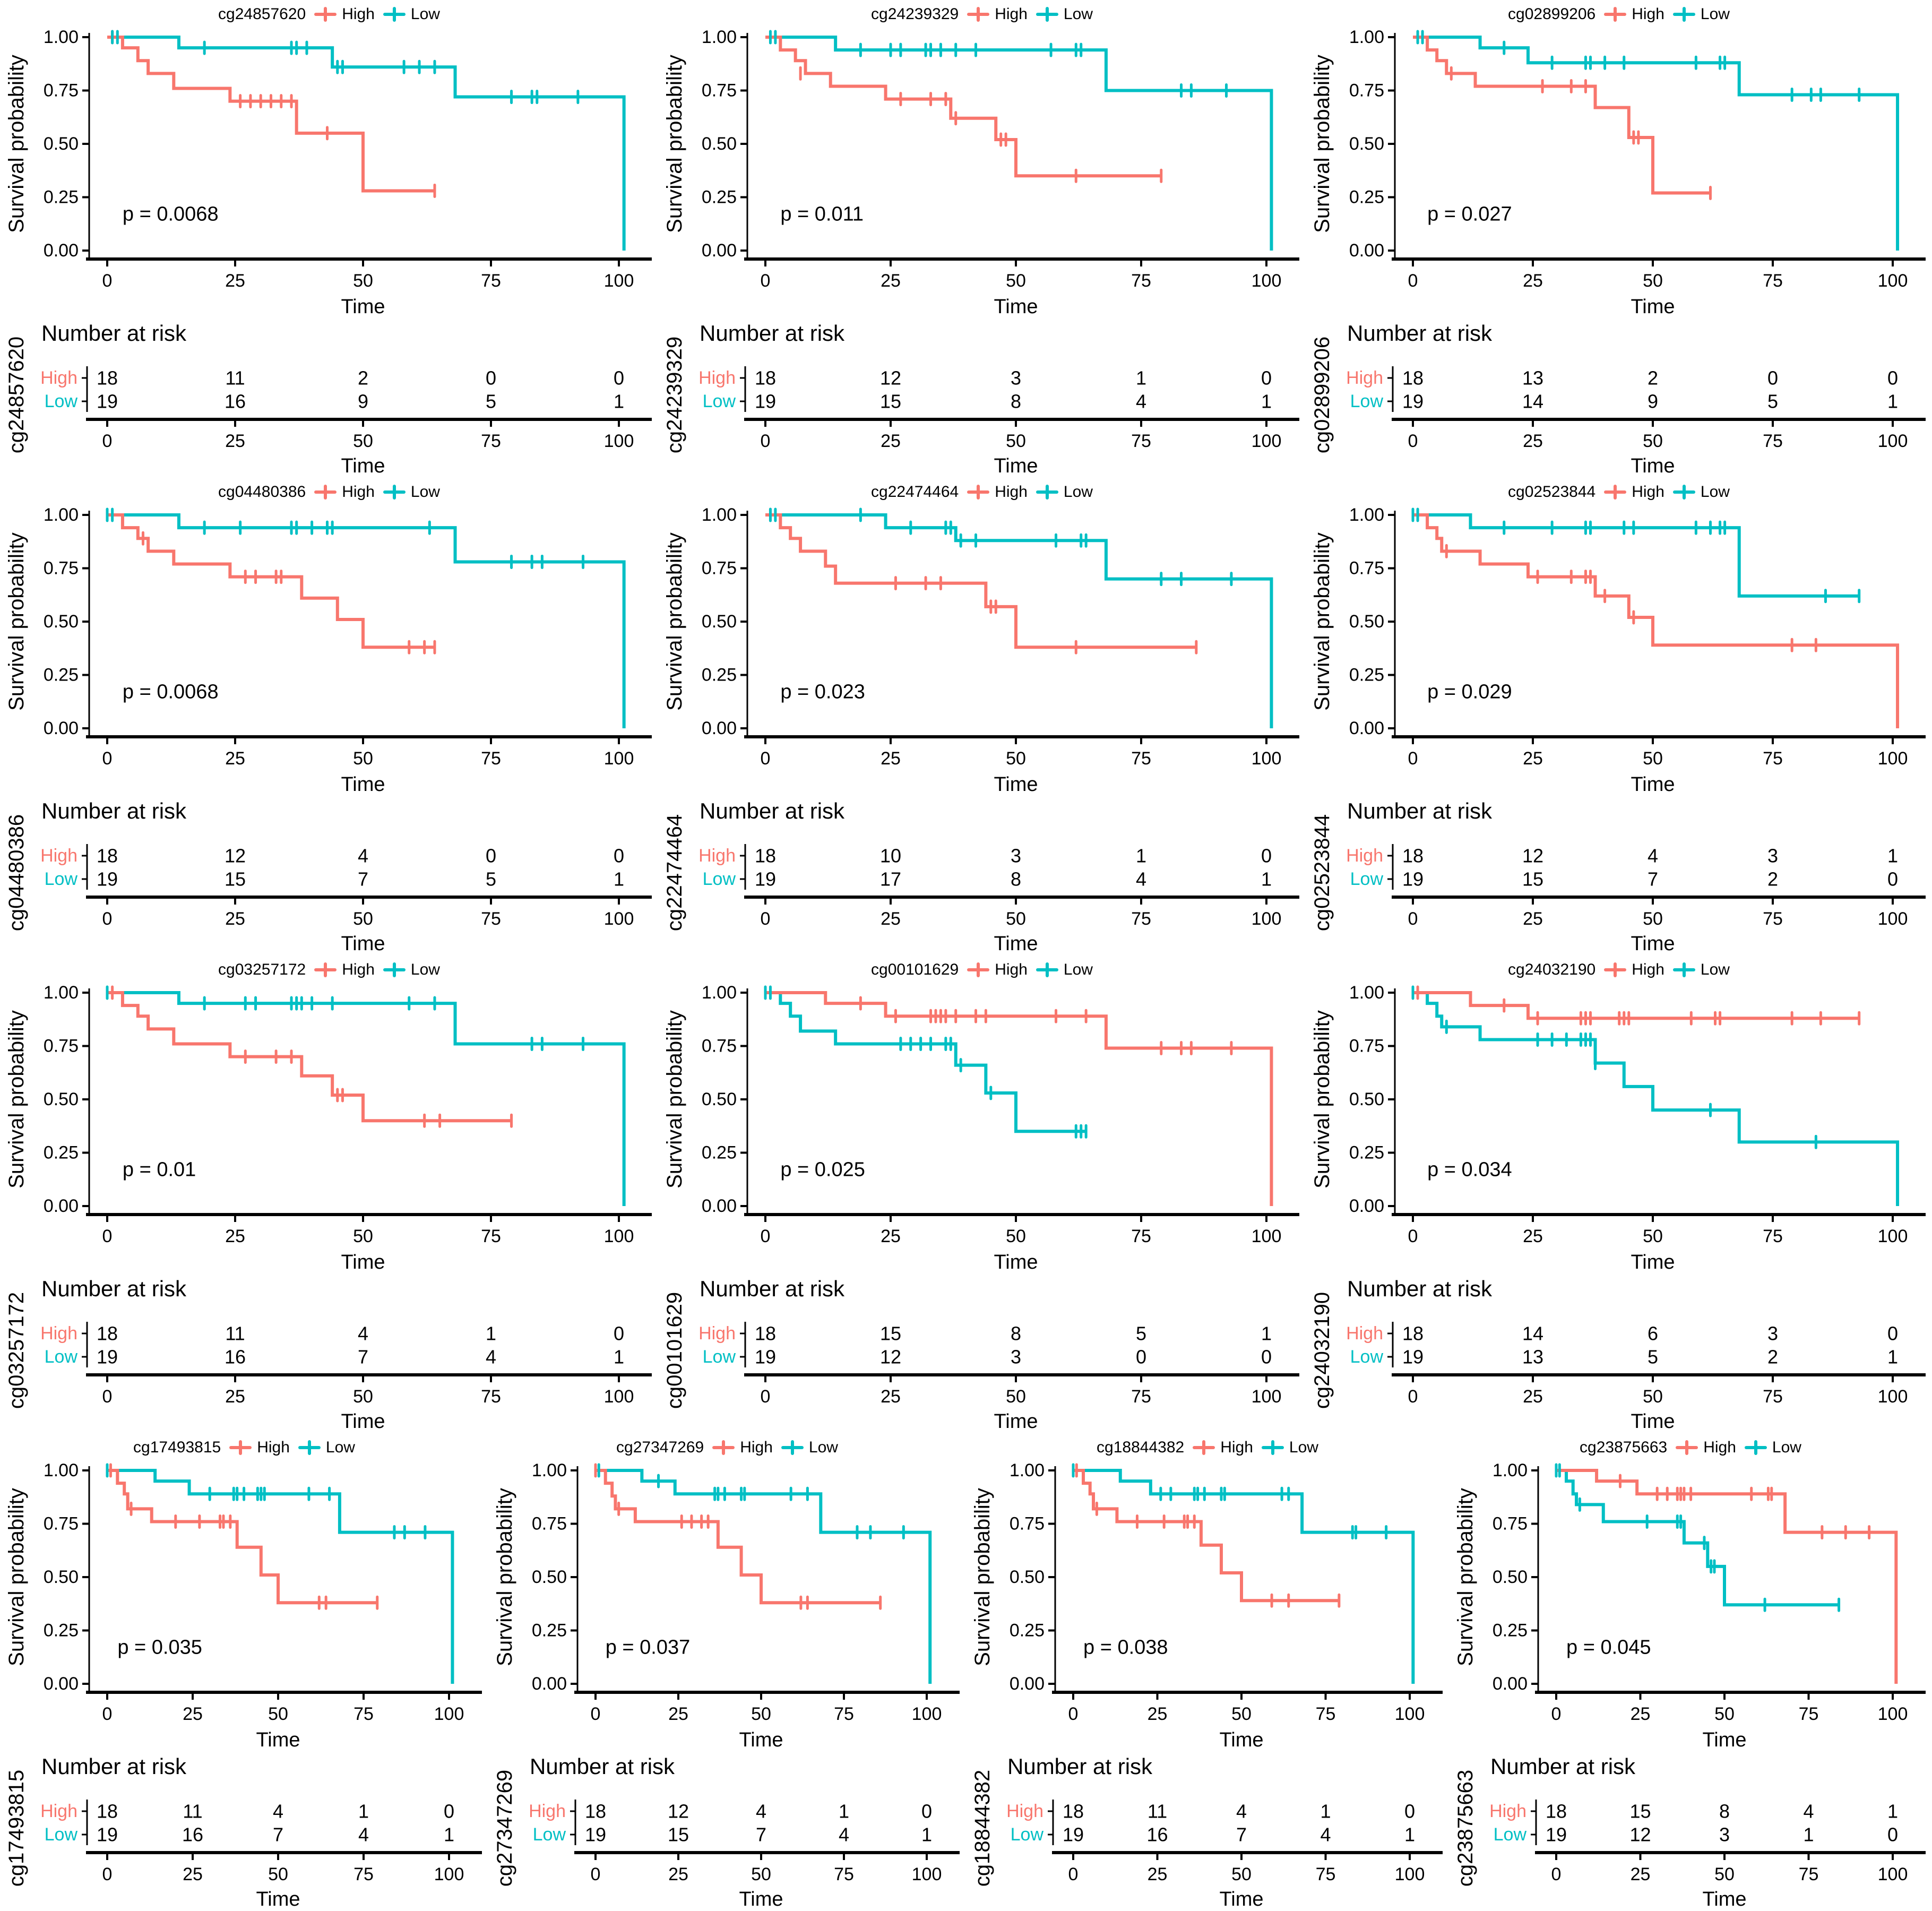  Describe the element at coordinates (1532, 1334) in the screenshot. I see `risk-count-high: 14` at that location.